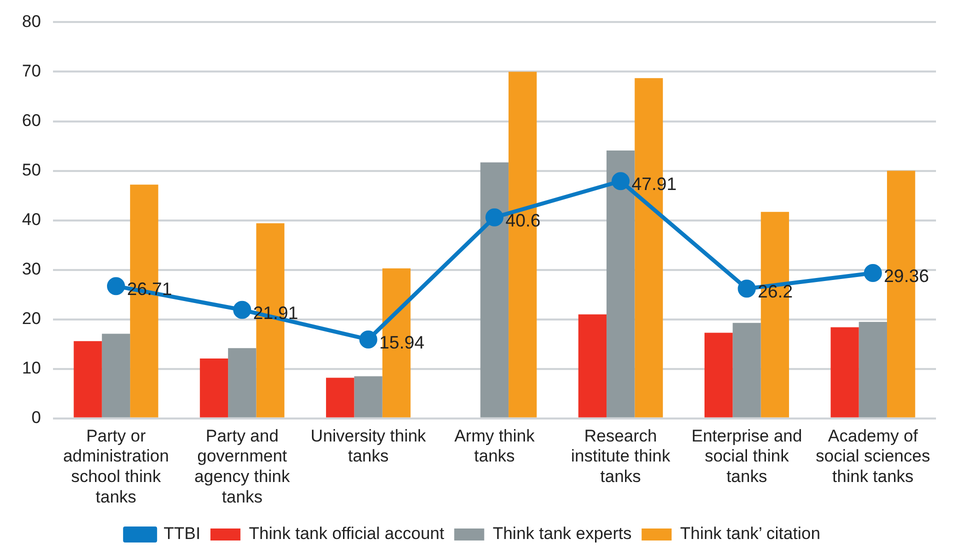 The image size is (956, 559). I want to click on legend-label: Think tank experts, so click(562, 534).